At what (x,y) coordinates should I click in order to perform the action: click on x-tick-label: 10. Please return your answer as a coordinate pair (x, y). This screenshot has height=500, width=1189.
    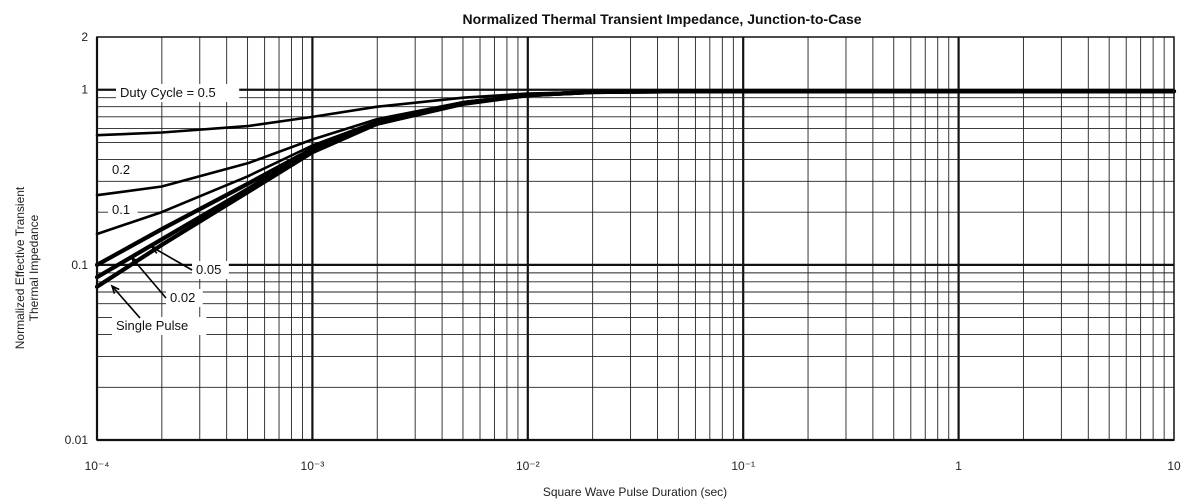
    Looking at the image, I should click on (1174, 466).